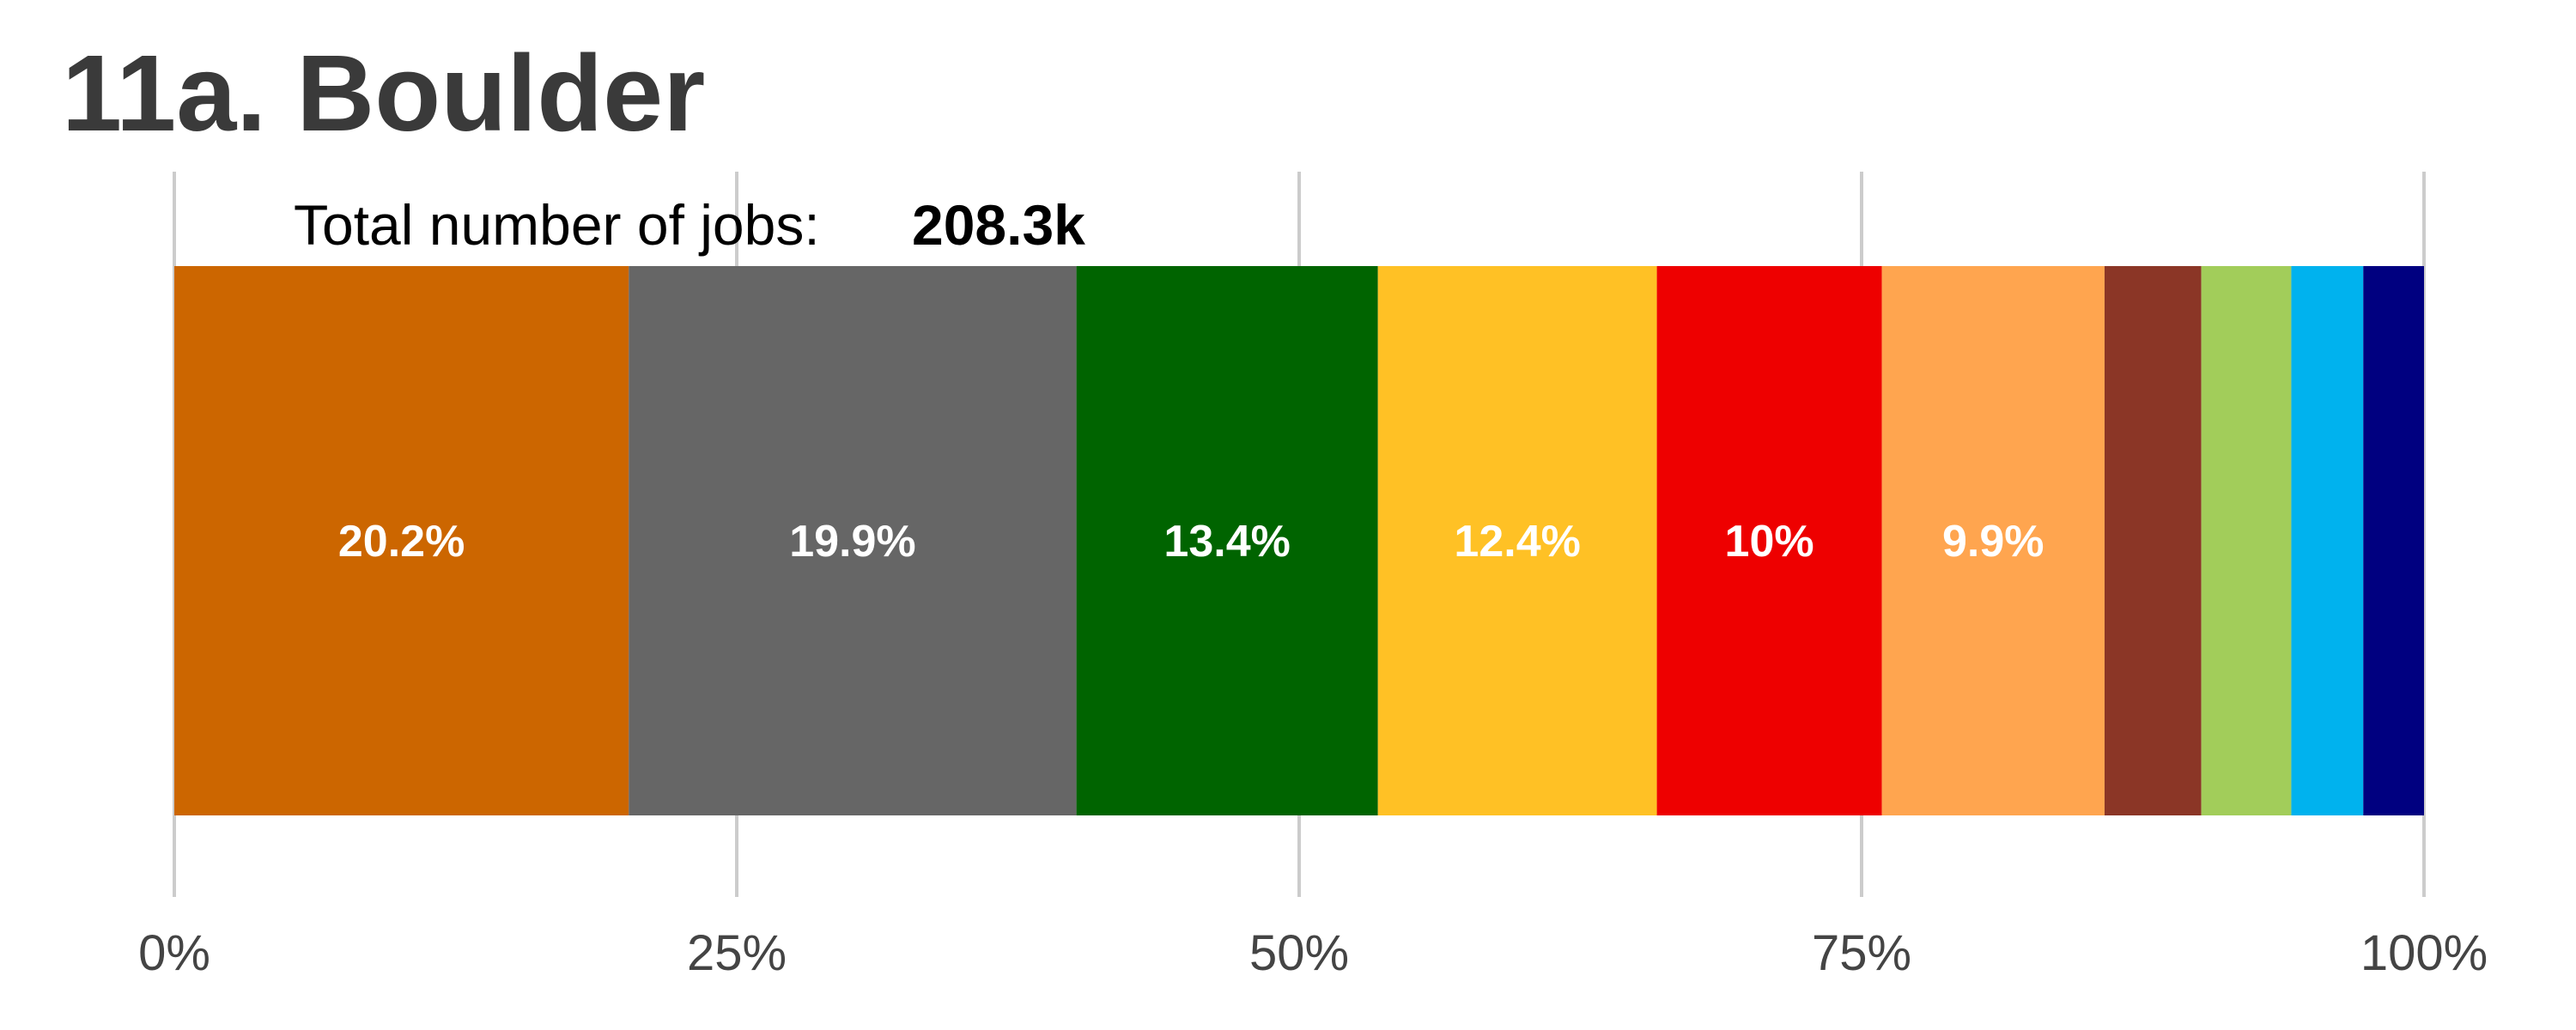  Describe the element at coordinates (737, 953) in the screenshot. I see `x-tick-label-25: 25%` at that location.